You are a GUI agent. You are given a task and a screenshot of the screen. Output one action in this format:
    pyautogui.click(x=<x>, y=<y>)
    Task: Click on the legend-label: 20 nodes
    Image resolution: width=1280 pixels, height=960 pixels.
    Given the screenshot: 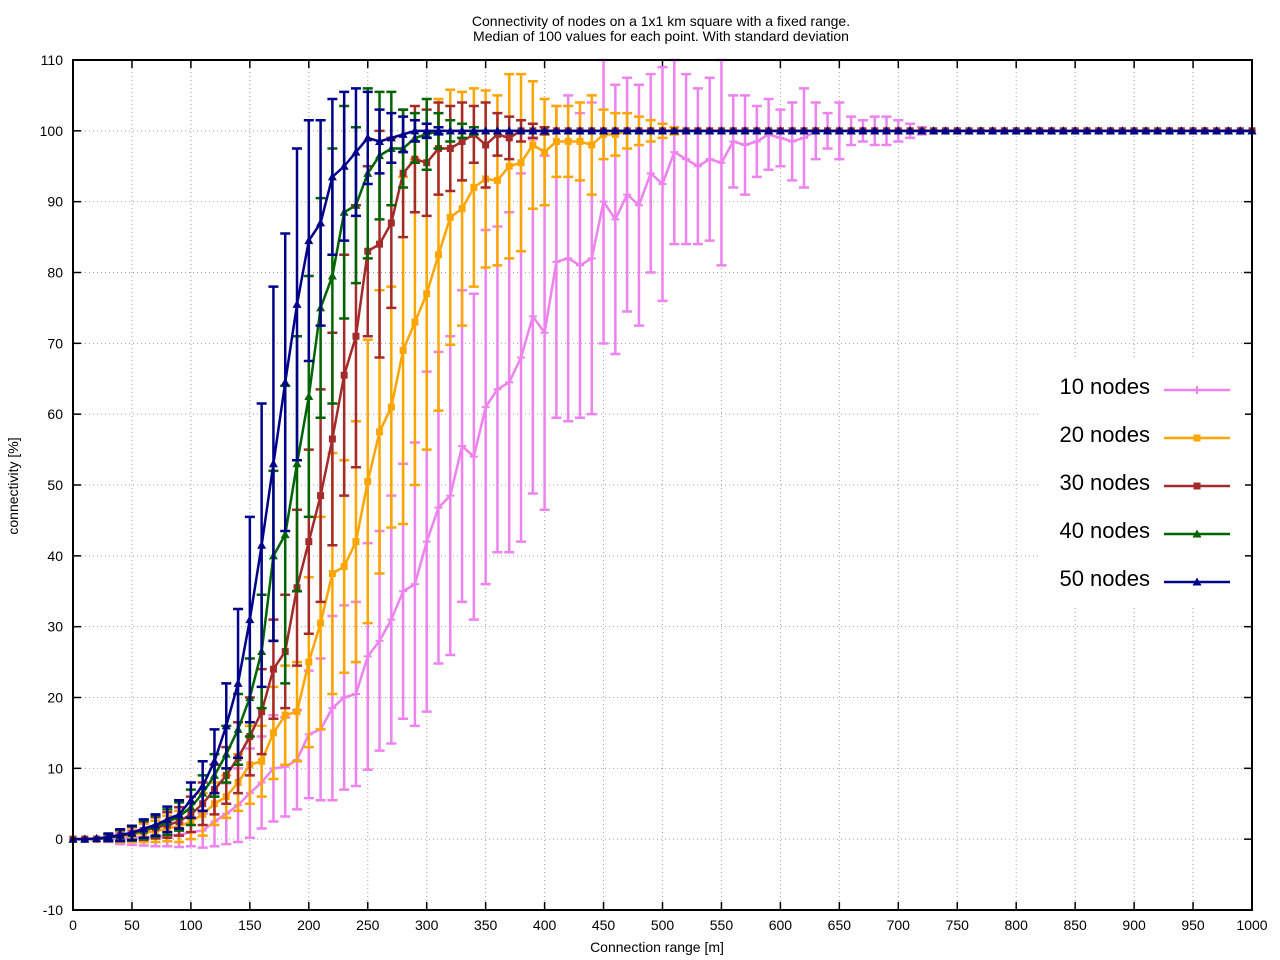 What is the action you would take?
    pyautogui.click(x=1104, y=434)
    